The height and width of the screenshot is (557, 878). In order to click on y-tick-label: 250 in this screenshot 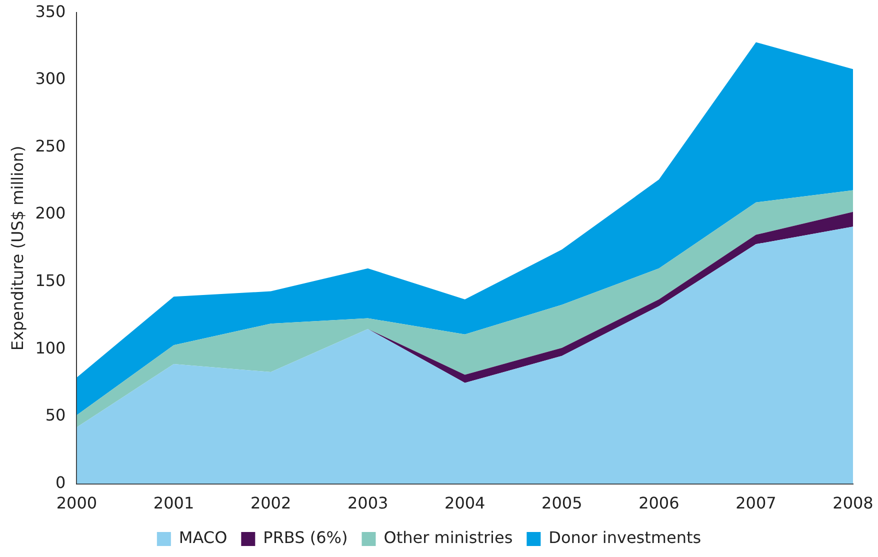, I will do `click(50, 146)`.